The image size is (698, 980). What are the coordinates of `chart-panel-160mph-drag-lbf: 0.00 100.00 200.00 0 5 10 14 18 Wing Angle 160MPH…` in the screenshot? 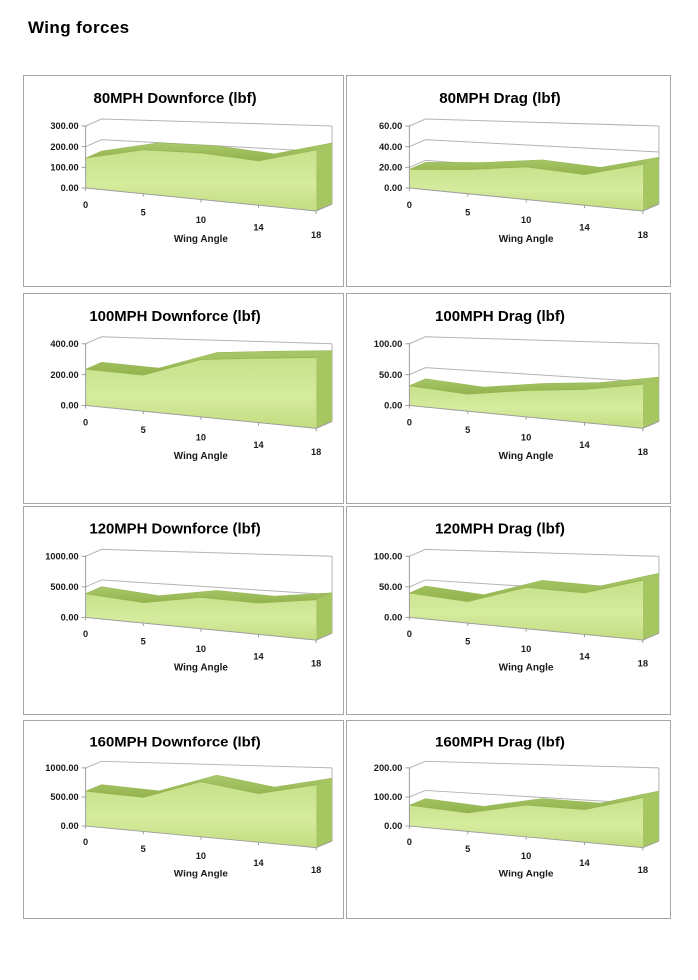 It's located at (508, 819).